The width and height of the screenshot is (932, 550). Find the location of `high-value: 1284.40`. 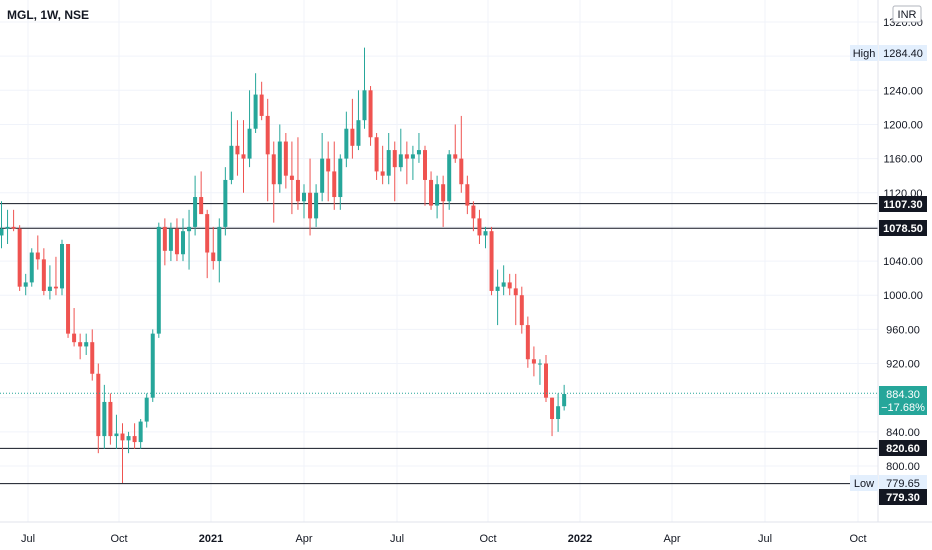

high-value: 1284.40 is located at coordinates (903, 54).